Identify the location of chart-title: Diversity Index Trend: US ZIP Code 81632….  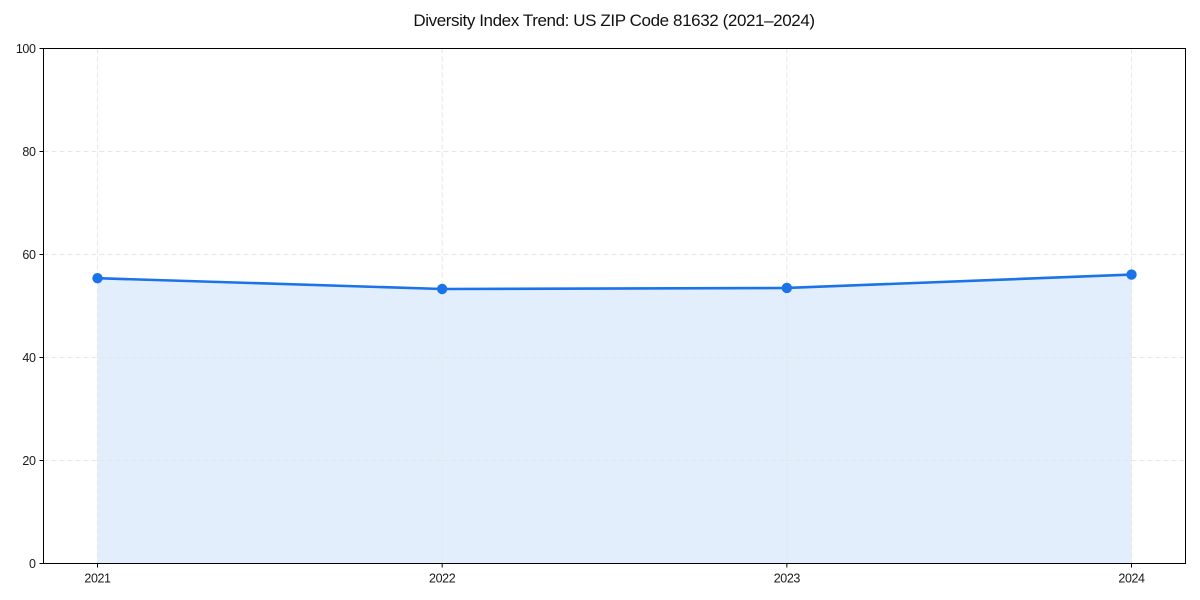
(614, 20).